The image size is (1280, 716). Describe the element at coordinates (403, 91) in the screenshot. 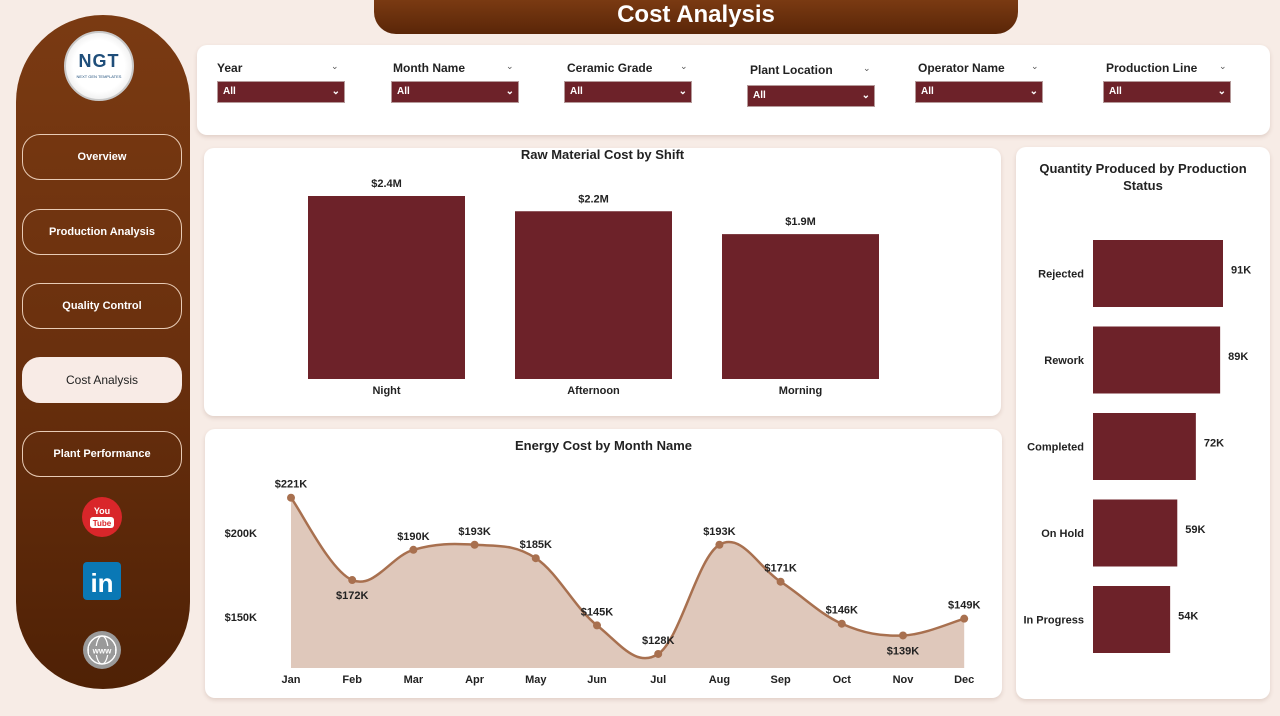

I see `filter-month-value: All` at that location.